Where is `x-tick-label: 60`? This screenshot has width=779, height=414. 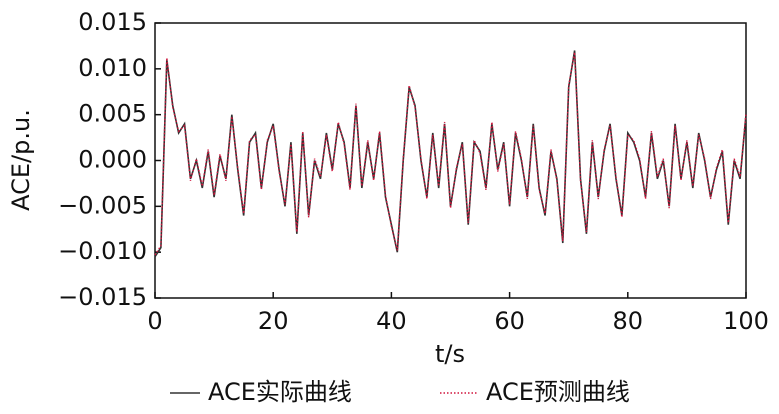 x-tick-label: 60 is located at coordinates (509, 321).